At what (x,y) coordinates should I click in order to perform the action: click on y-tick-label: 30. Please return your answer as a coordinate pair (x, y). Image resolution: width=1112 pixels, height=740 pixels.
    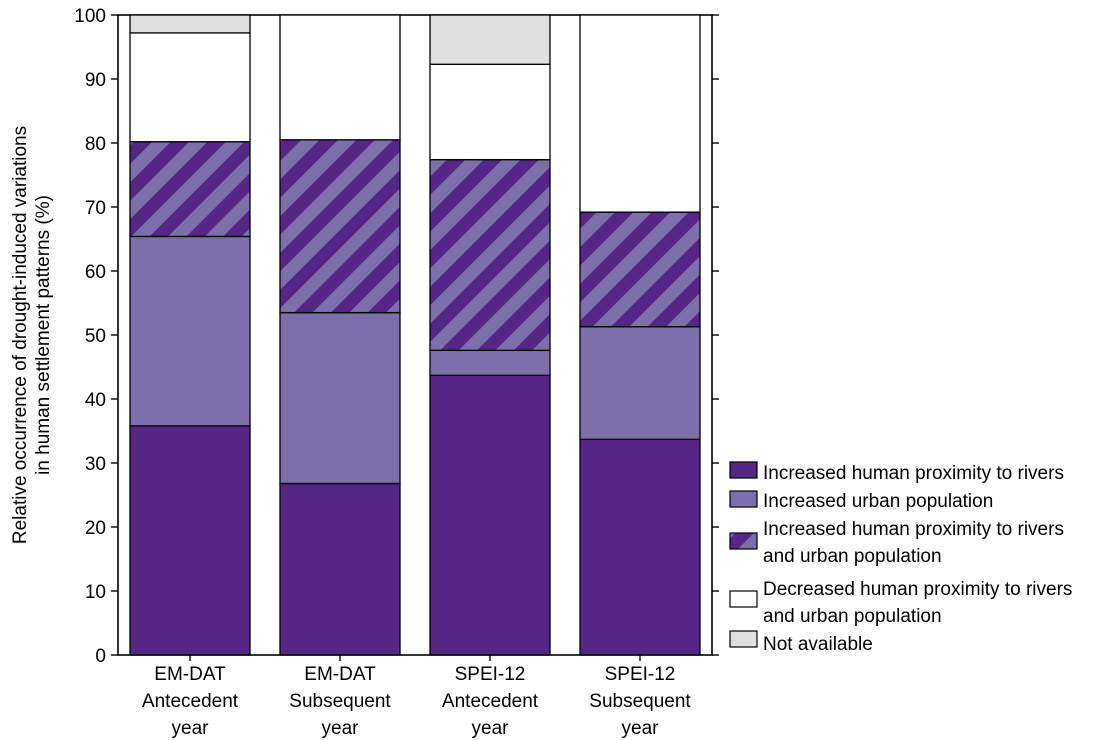
    Looking at the image, I should click on (95, 464).